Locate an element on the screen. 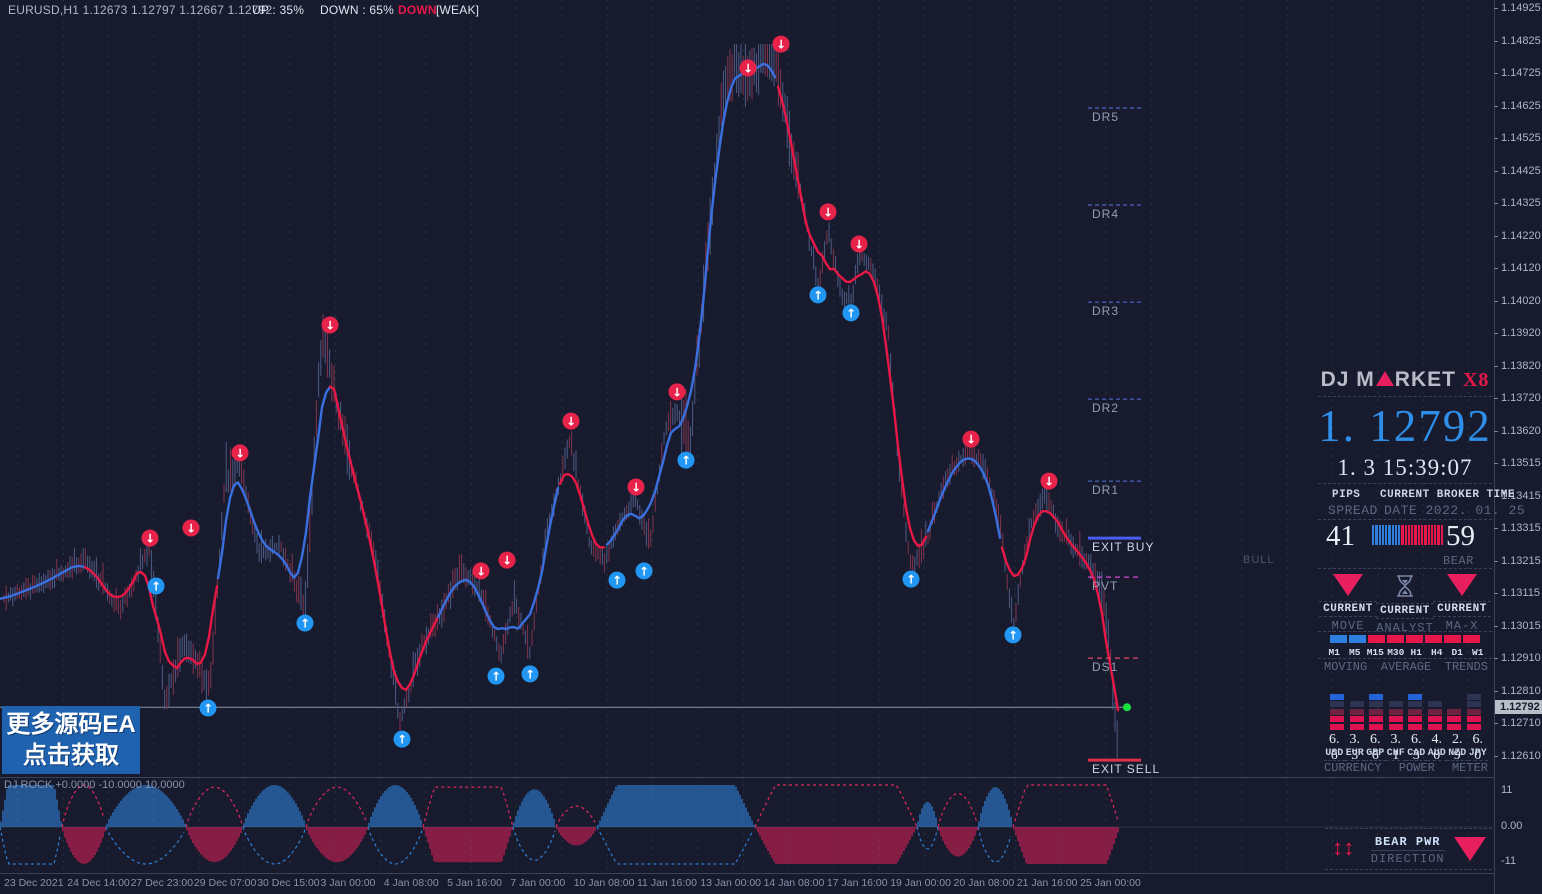  timeframe-label: M5 is located at coordinates (1355, 652).